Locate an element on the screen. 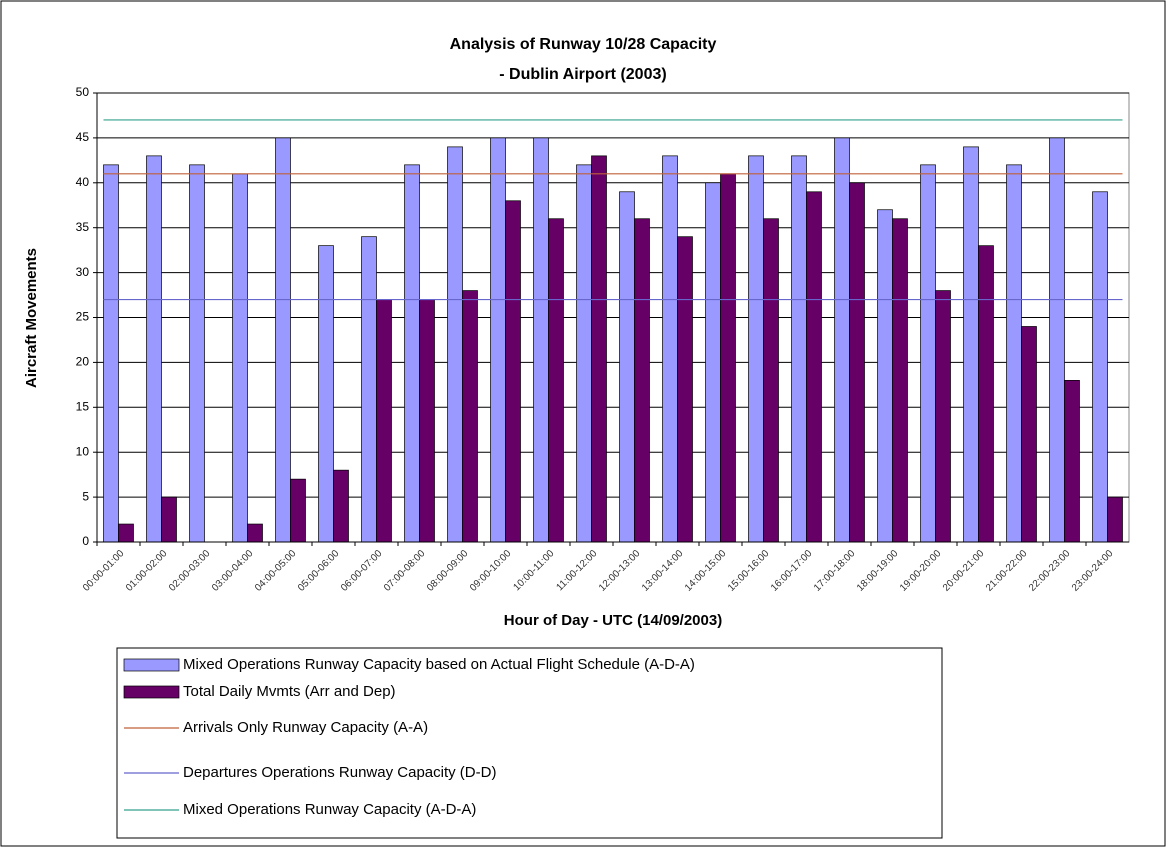 This screenshot has width=1166, height=847. legend-label: Total Daily Mvmts (Arr and Dep) is located at coordinates (289, 691).